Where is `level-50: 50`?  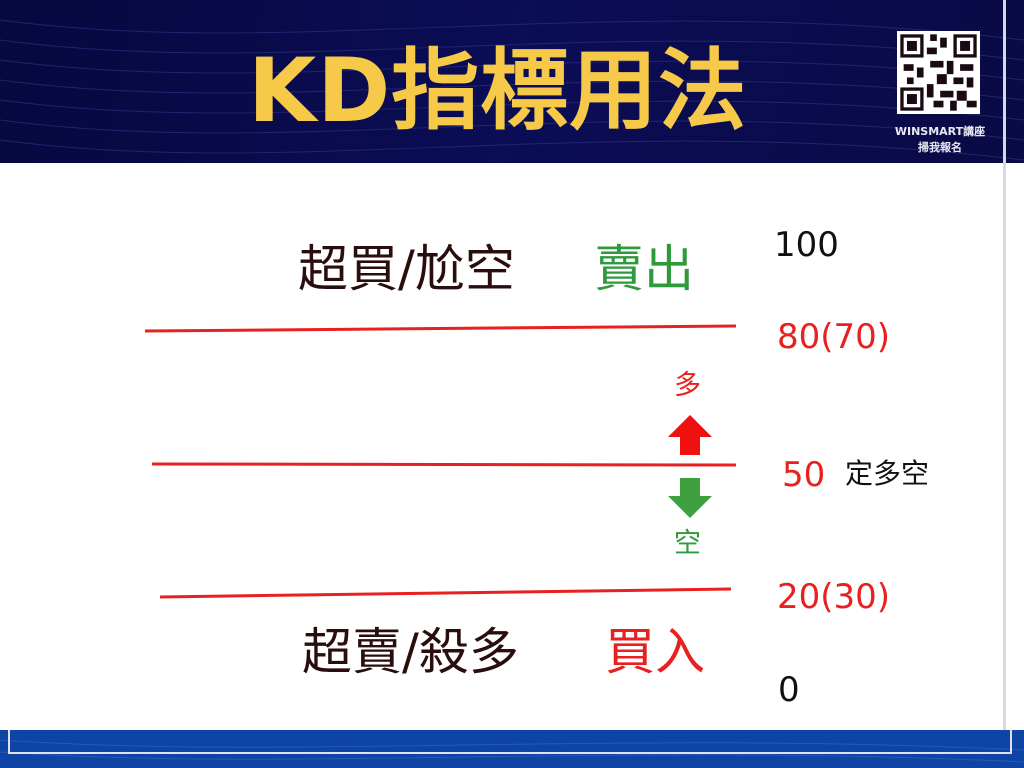
level-50: 50 is located at coordinates (804, 475).